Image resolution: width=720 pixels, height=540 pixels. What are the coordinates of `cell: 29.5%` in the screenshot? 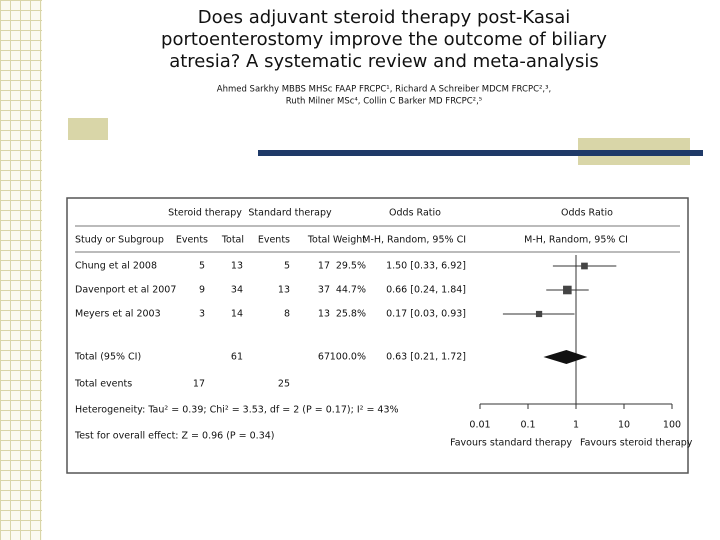 It's located at (351, 266).